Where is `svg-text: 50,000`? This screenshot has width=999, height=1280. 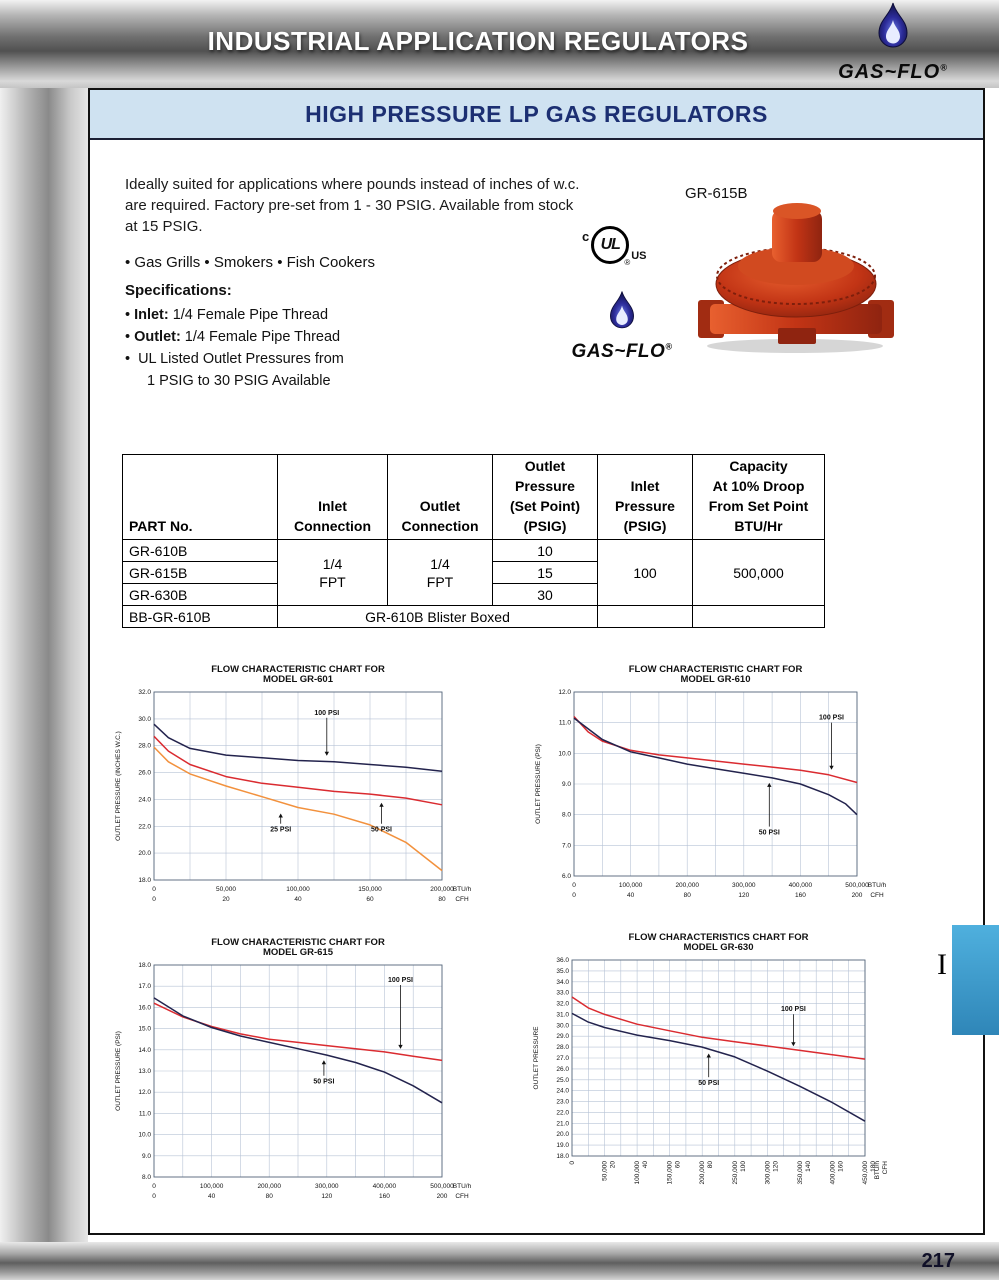 svg-text: 50,000 is located at coordinates (226, 889).